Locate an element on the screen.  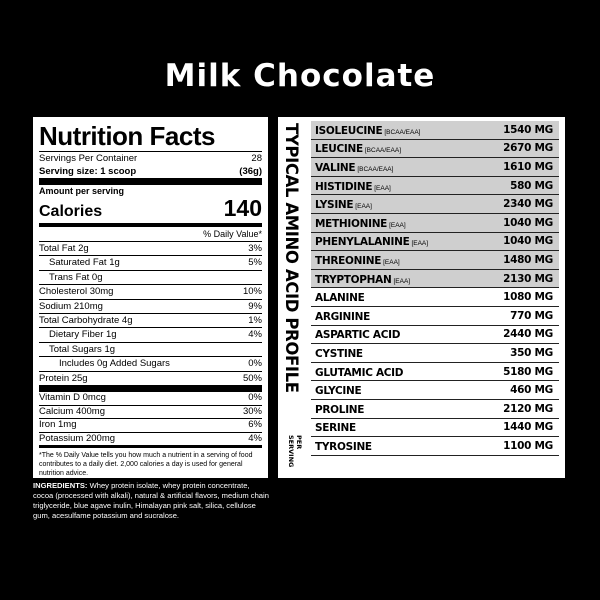
product-title: Milk Chocolate is located at coordinates (300, 76).